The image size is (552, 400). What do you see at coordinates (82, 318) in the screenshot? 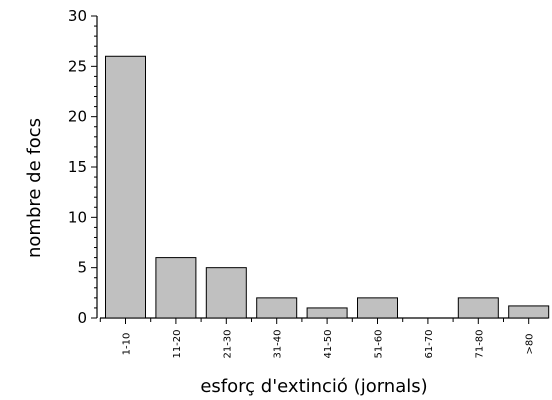
I see `y-tick-label: 0` at bounding box center [82, 318].